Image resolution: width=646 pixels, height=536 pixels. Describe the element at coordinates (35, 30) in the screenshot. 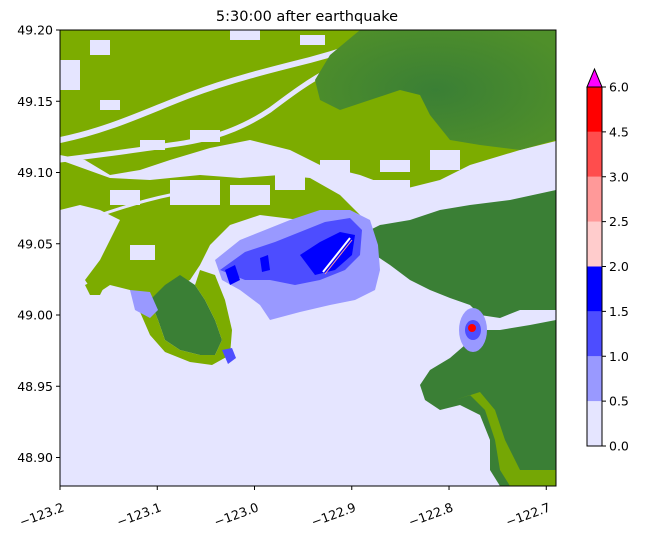

I see `y-tick-label: 49.20` at that location.